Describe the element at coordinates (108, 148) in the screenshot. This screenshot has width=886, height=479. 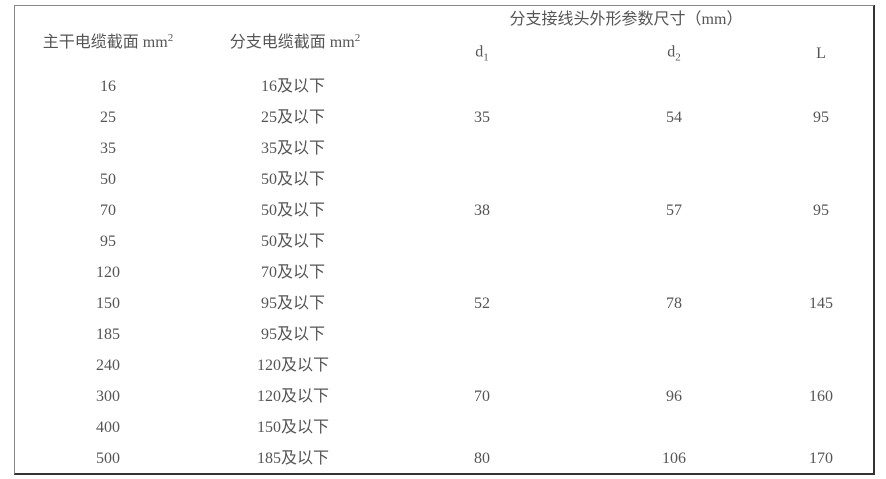
I see `main-cable-cell: 35` at that location.